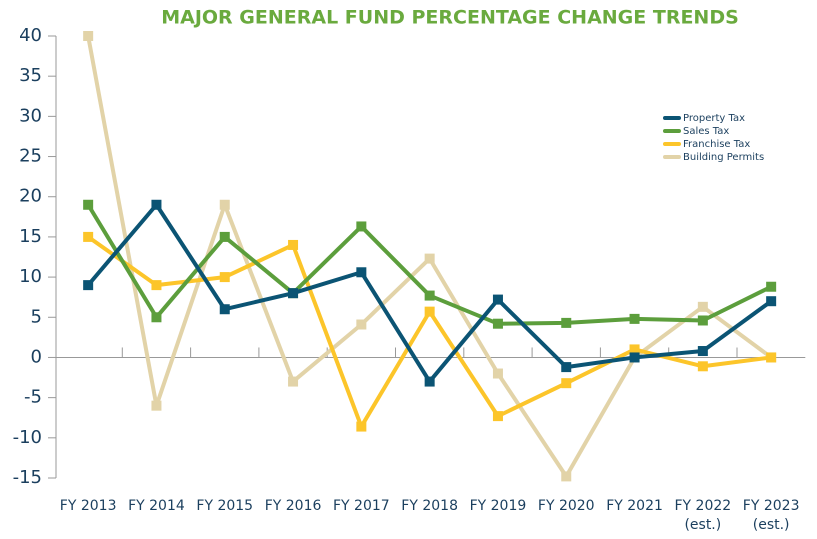 The image size is (817, 539). What do you see at coordinates (36, 316) in the screenshot?
I see `y-tick-label: 5` at bounding box center [36, 316].